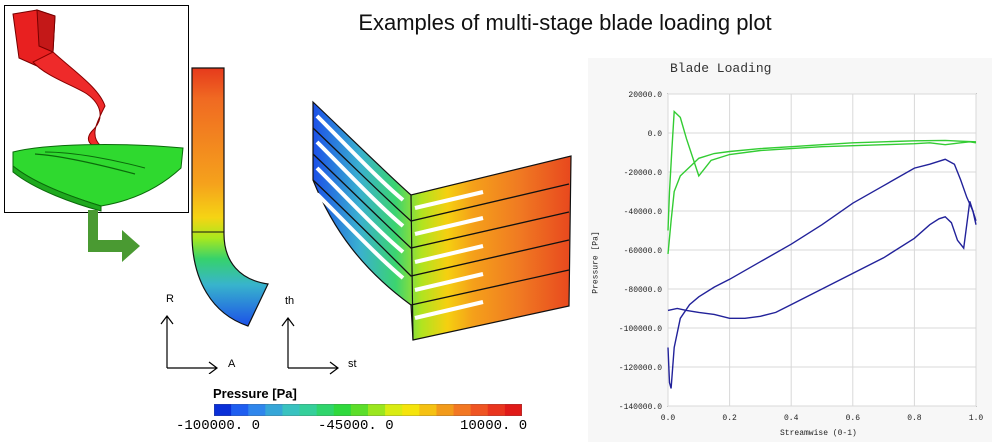 The width and height of the screenshot is (992, 442). Describe the element at coordinates (643, 290) in the screenshot. I see `y-tick-label: -80000.0` at that location.